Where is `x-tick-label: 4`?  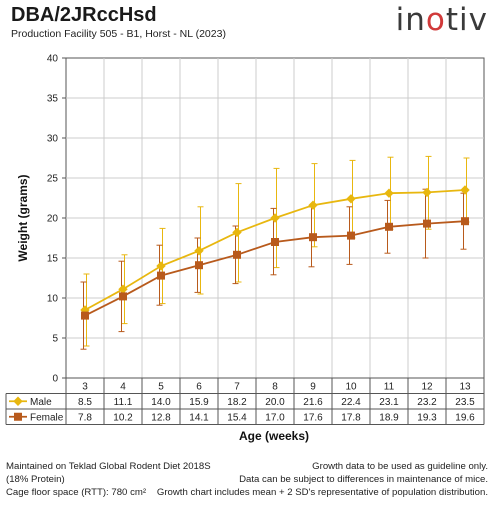 x-tick-label: 4 is located at coordinates (123, 387).